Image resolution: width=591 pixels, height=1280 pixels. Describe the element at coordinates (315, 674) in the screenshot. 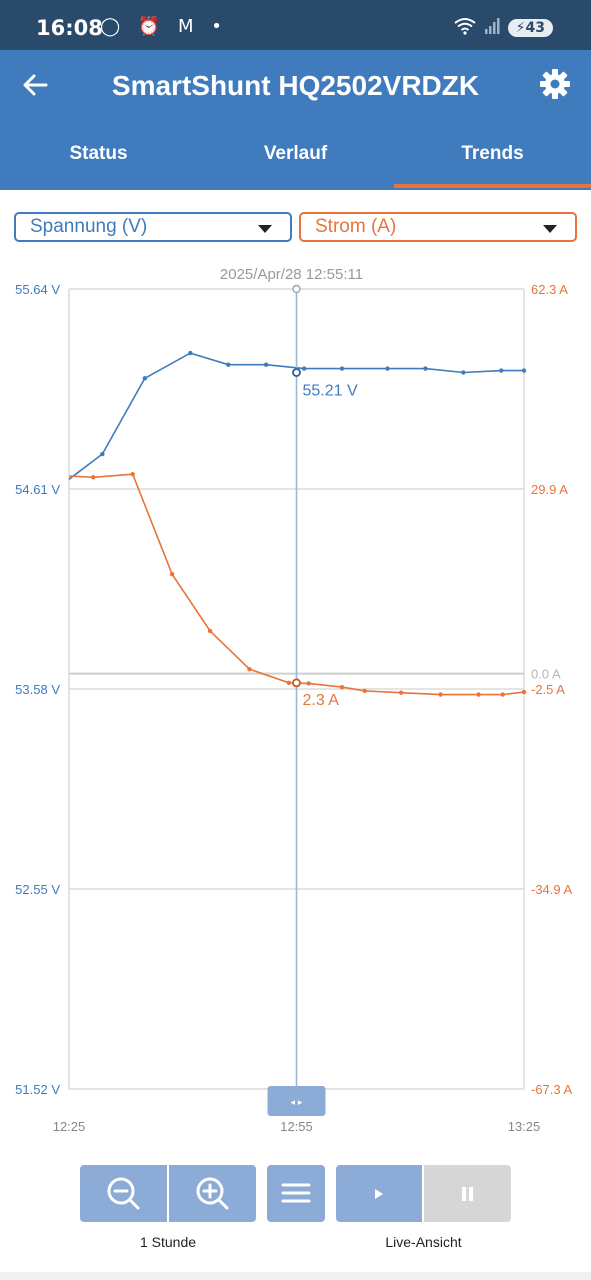

I see `zero-line-group: 0.0 A` at that location.